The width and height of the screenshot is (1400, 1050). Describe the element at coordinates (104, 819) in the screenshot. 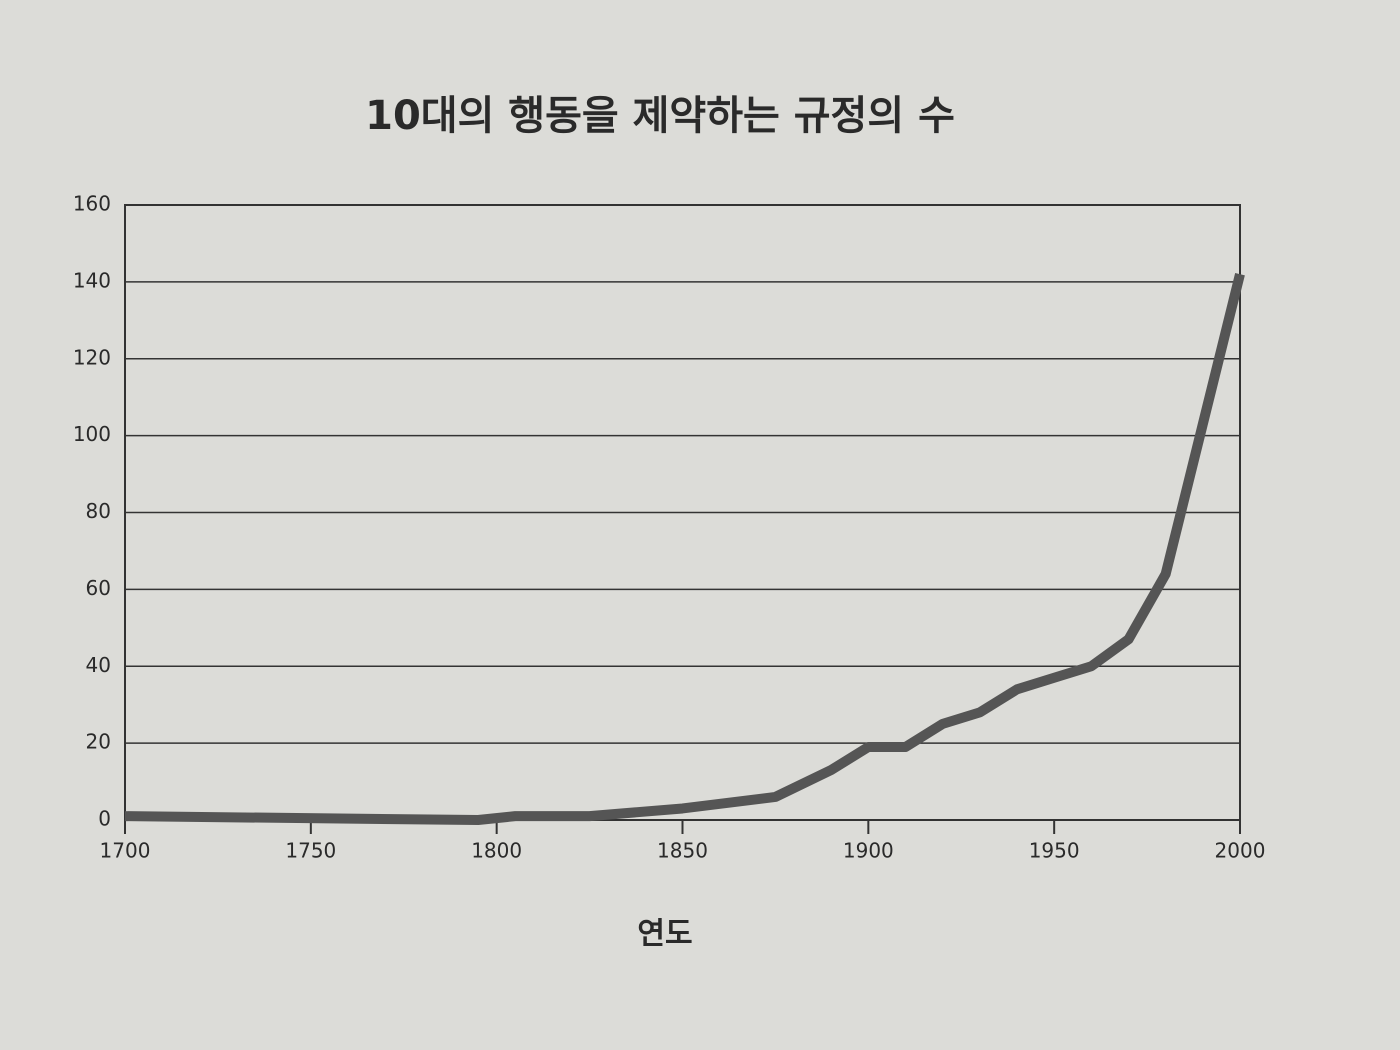

I see `y-tick-label: 0` at that location.